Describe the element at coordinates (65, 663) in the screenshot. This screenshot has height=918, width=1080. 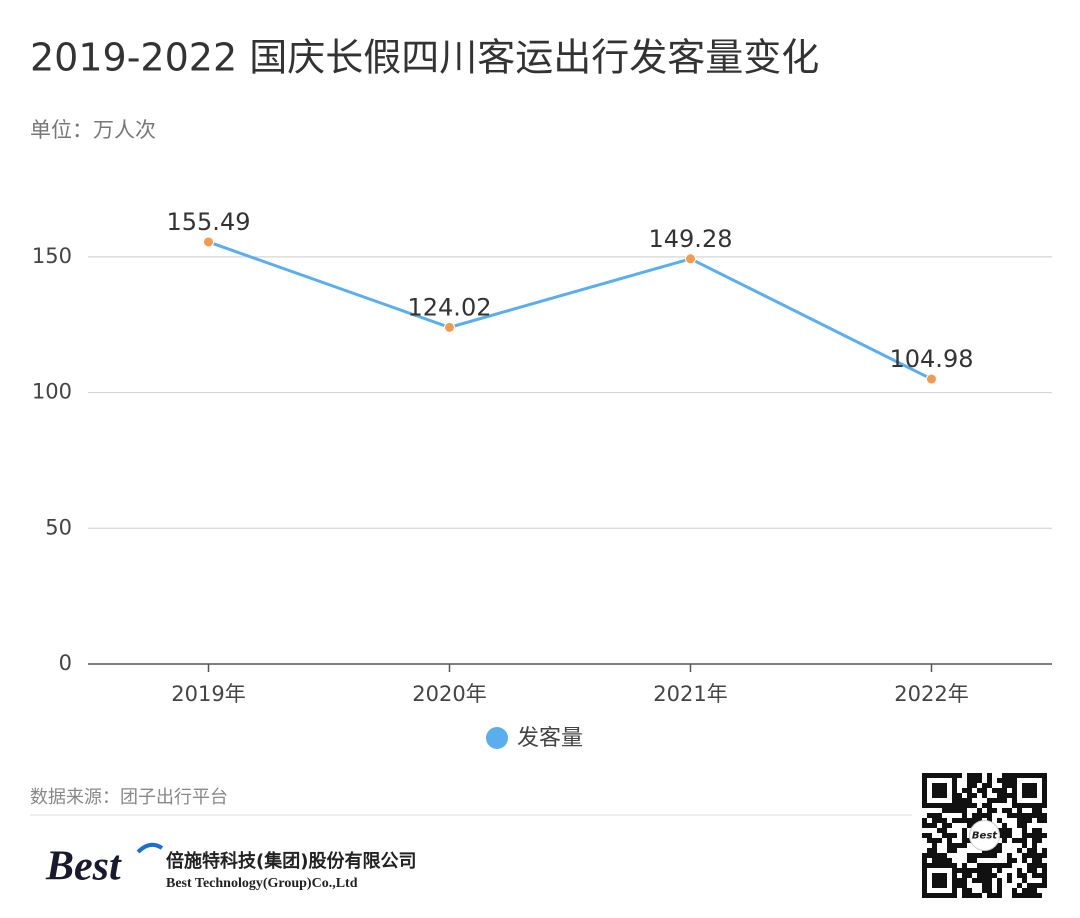
I see `y-tick-label: 0` at that location.